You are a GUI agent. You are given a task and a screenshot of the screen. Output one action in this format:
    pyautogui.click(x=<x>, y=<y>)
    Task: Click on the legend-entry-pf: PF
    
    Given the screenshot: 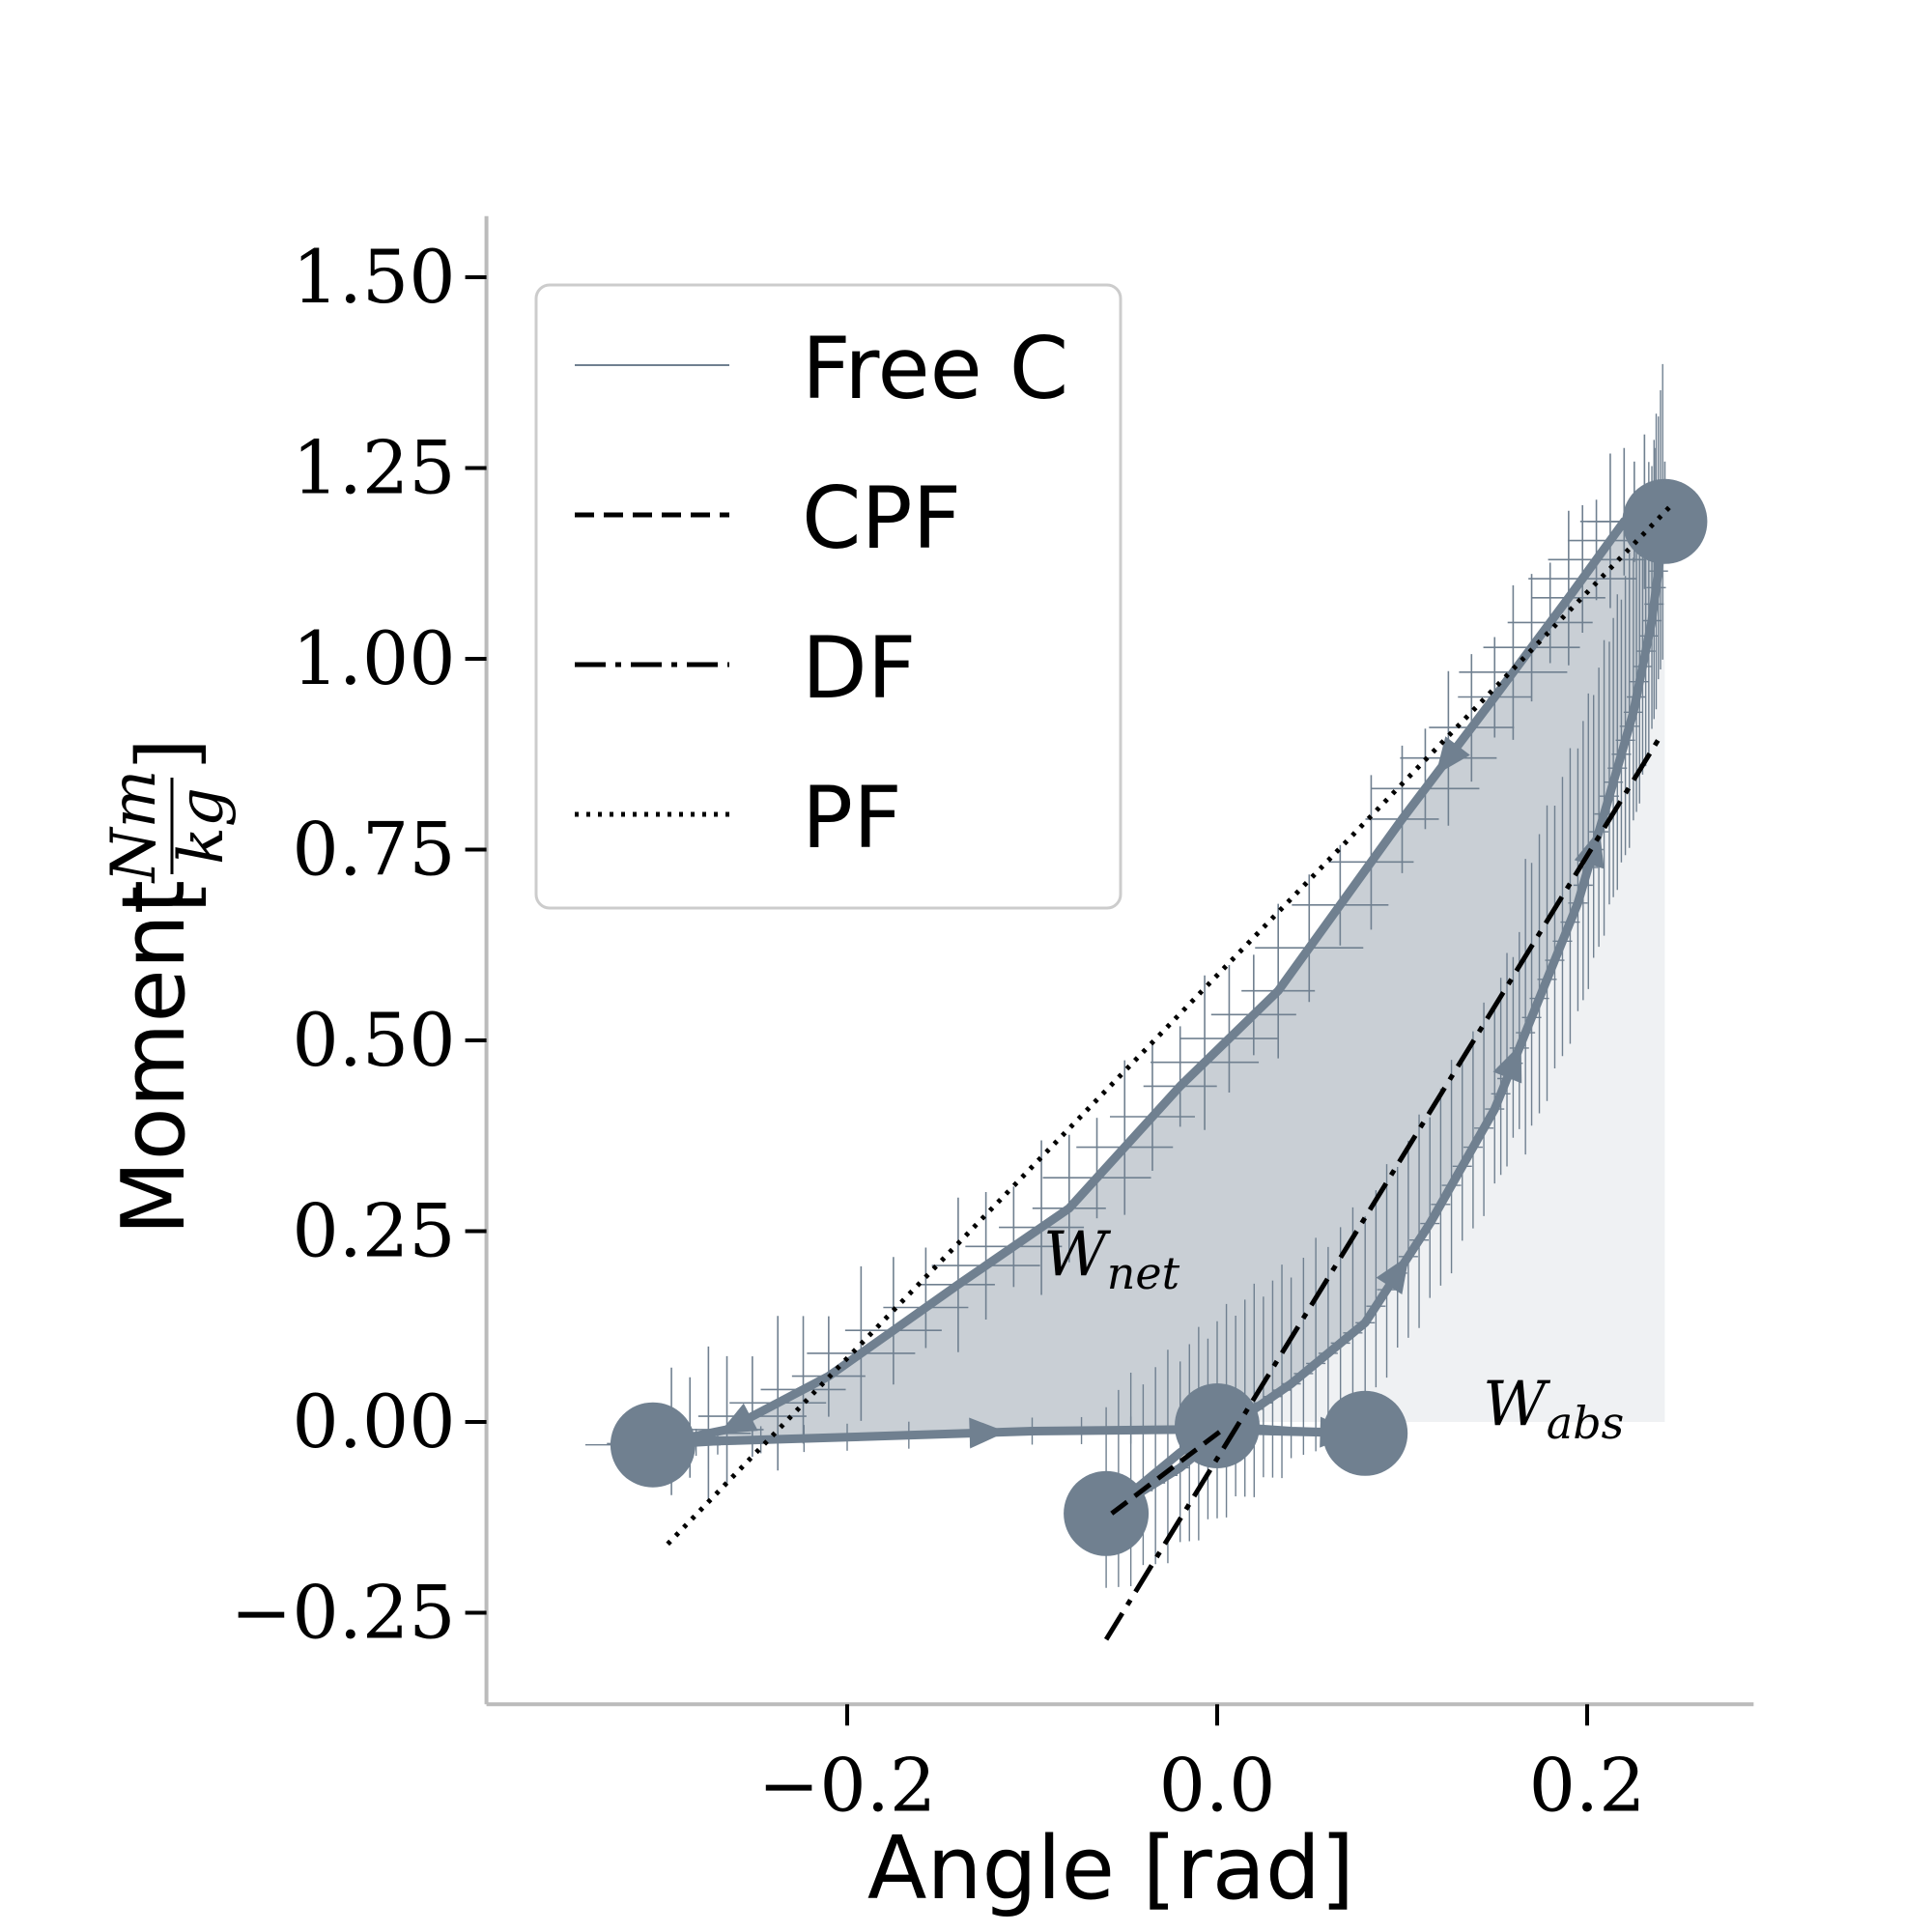 What is the action you would take?
    pyautogui.click(x=738, y=817)
    